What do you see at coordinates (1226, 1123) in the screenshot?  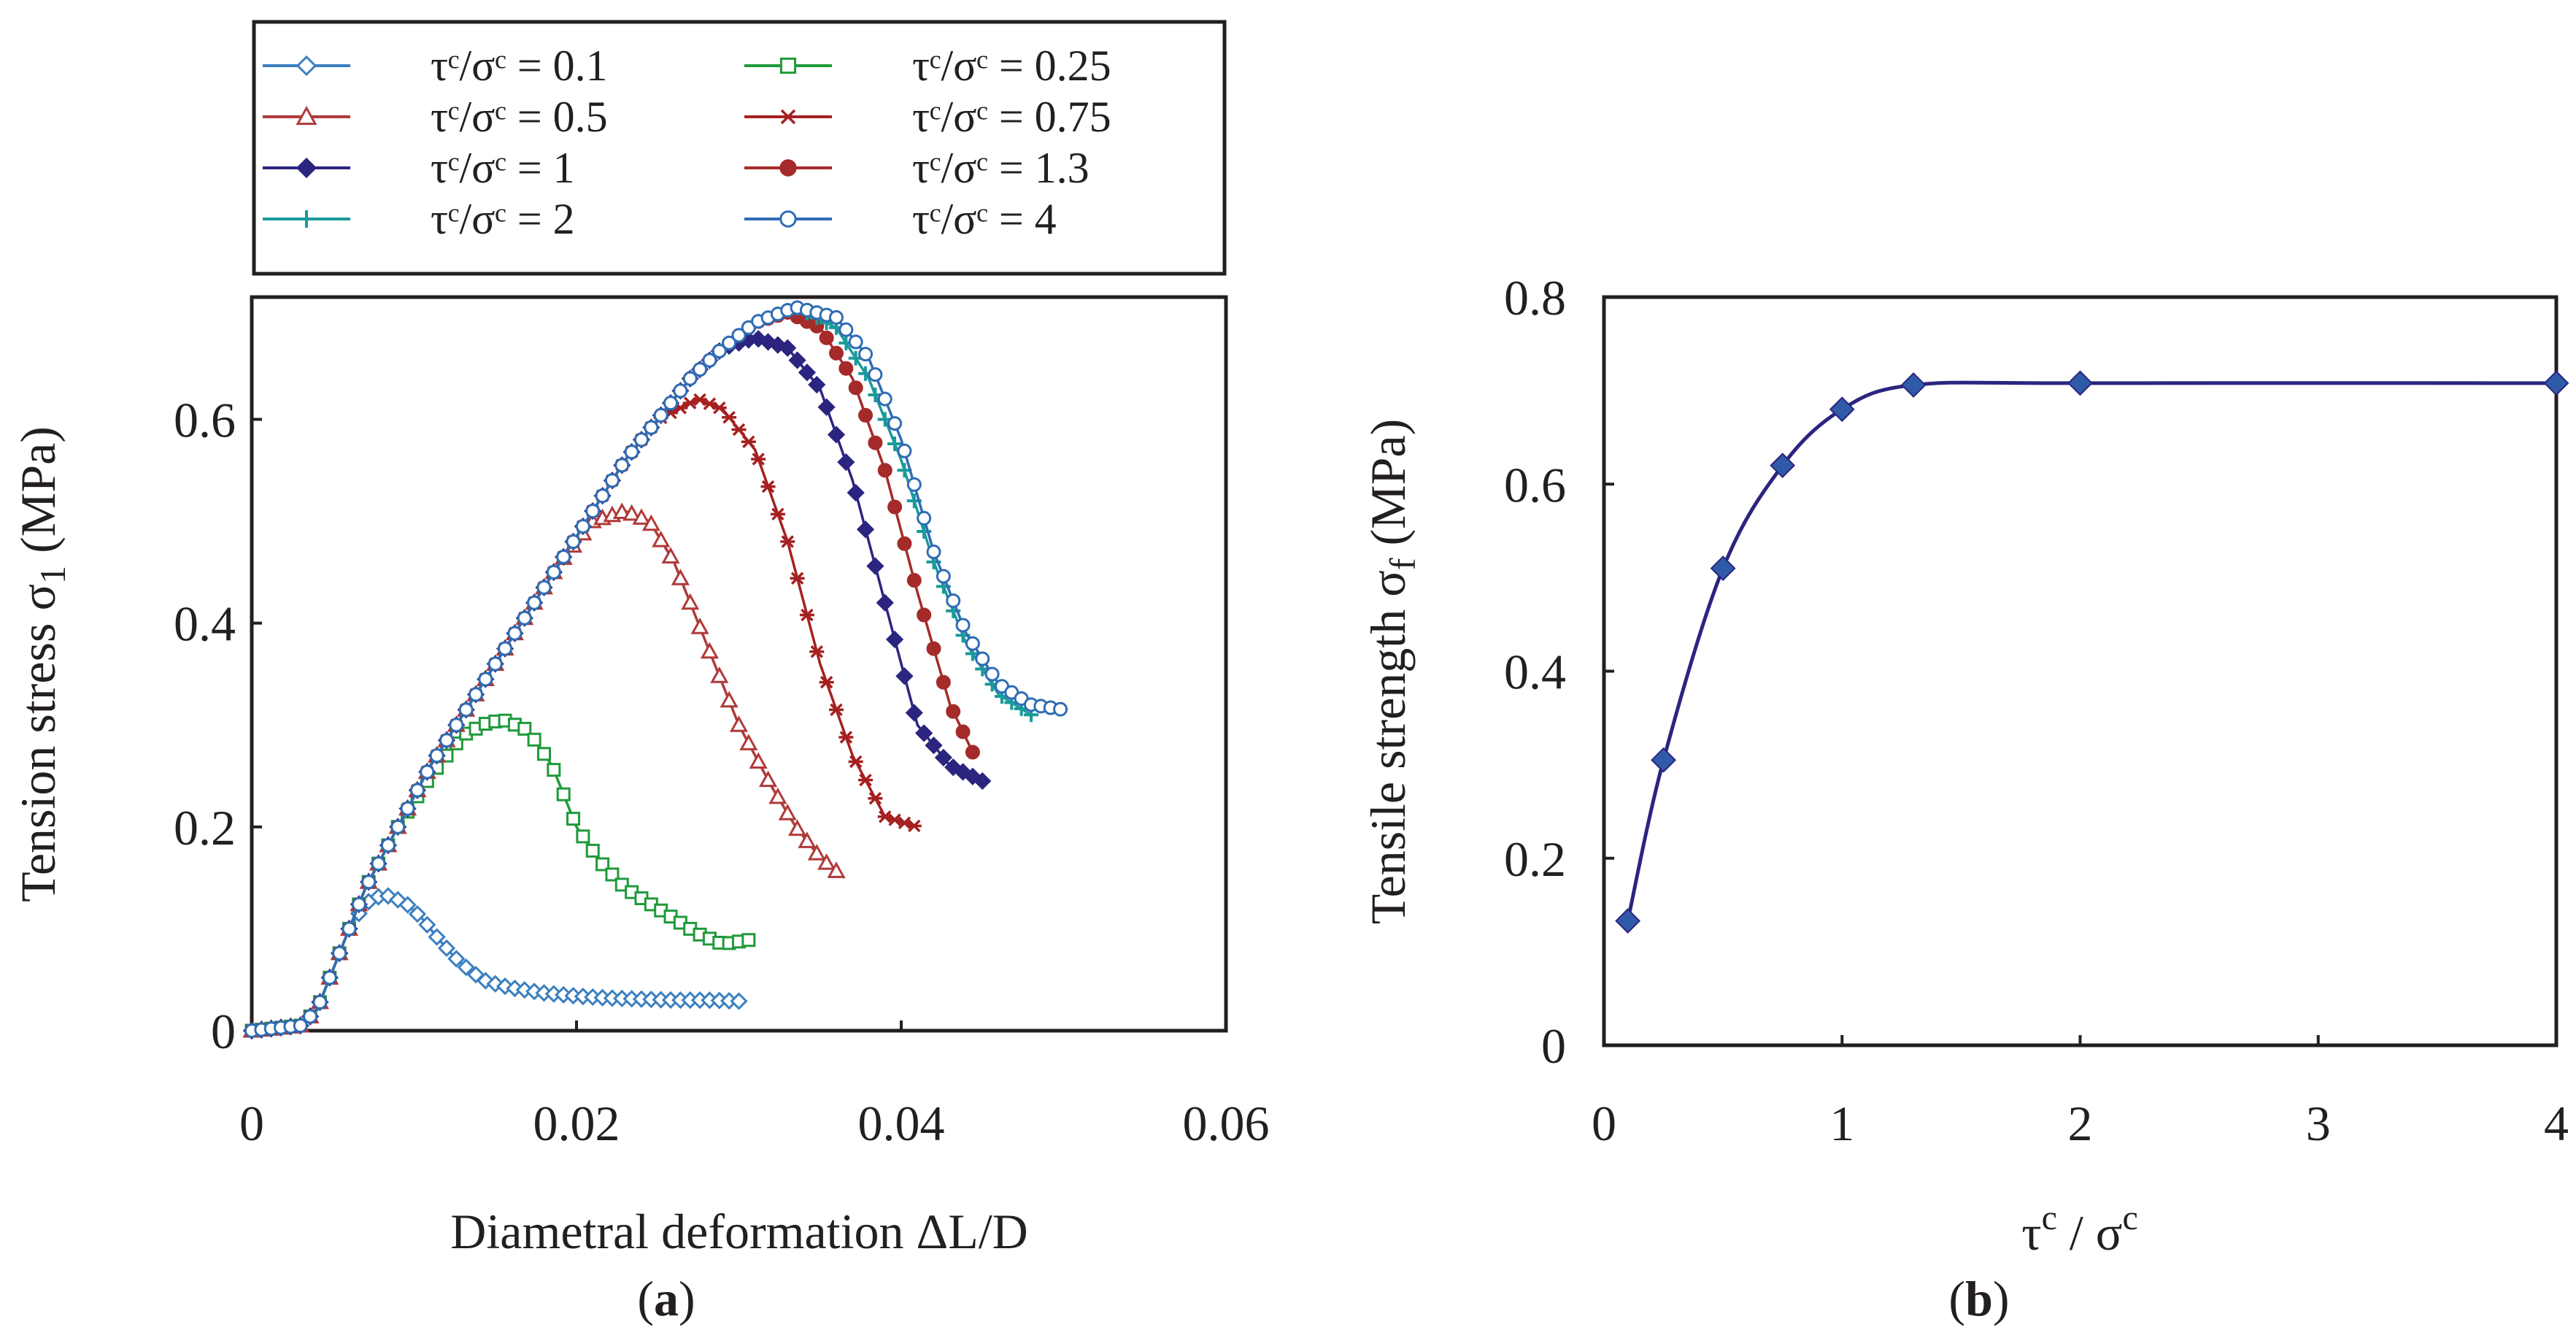 I see `plot-a-x-tick-label: 0.06` at bounding box center [1226, 1123].